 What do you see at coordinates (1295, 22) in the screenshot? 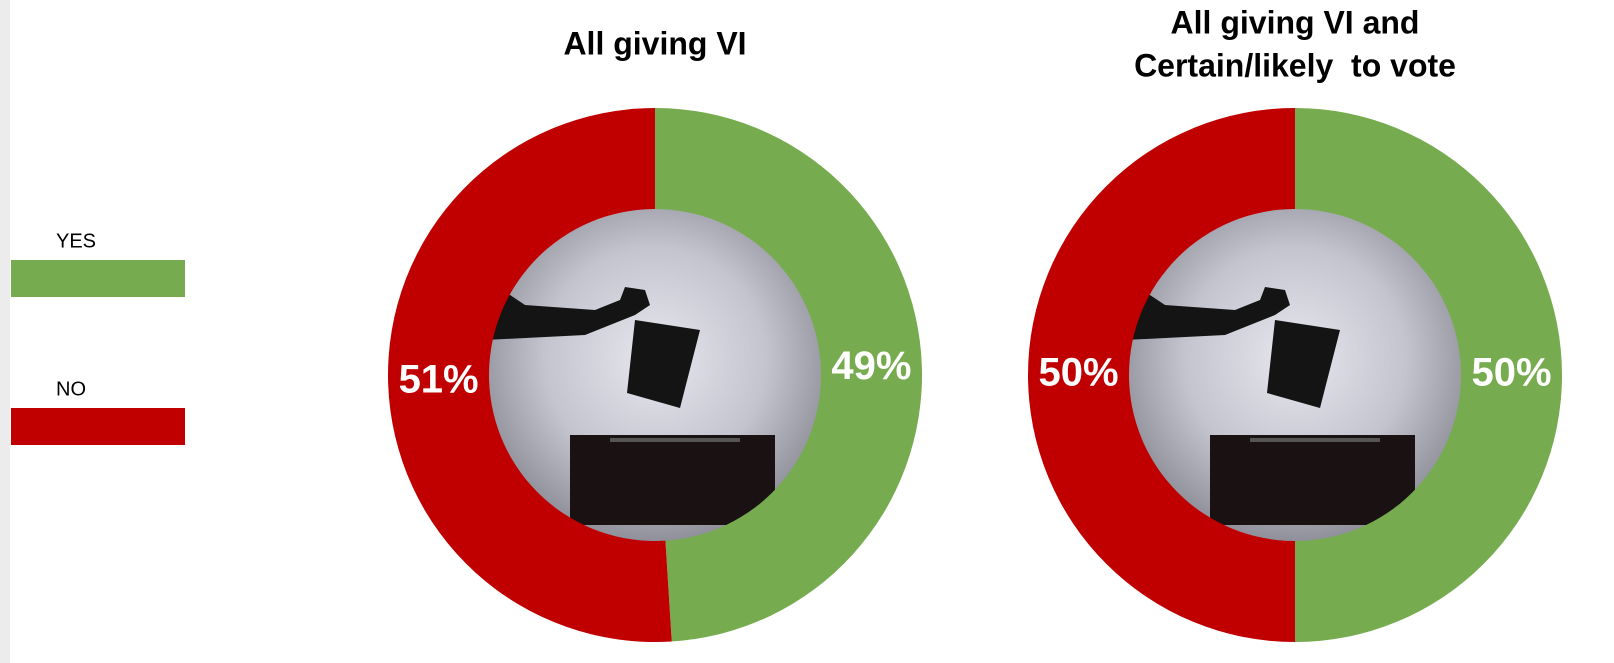
I see `chart-title: All giving VI and` at bounding box center [1295, 22].